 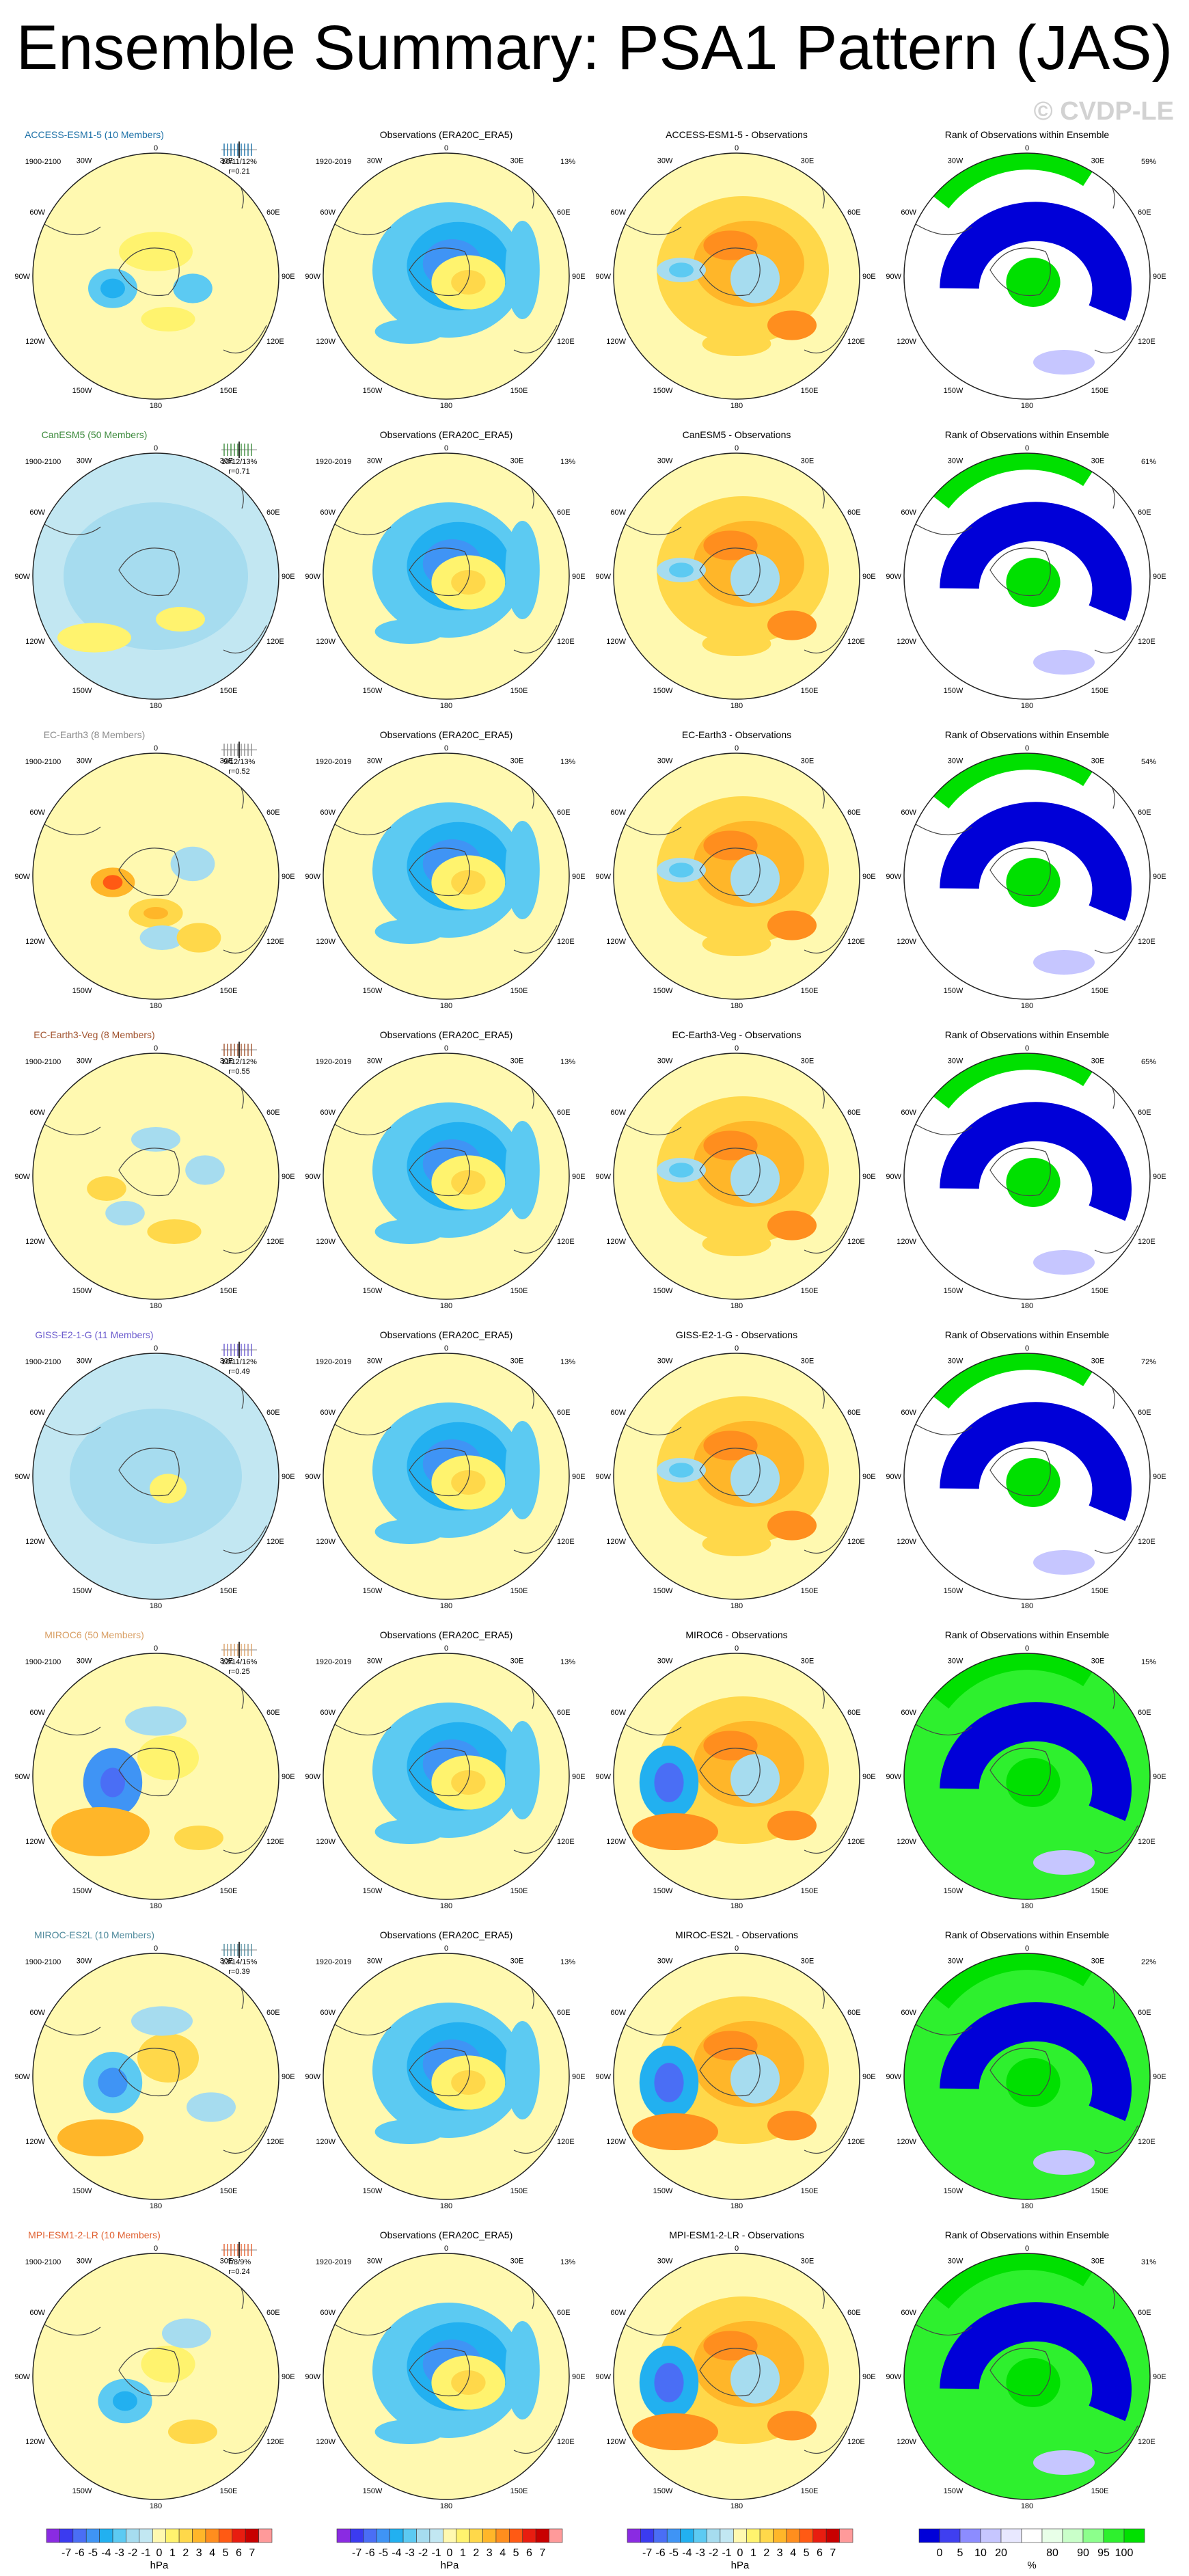 I want to click on observation-title: Observations (ERA20C_ERA5), so click(x=446, y=435).